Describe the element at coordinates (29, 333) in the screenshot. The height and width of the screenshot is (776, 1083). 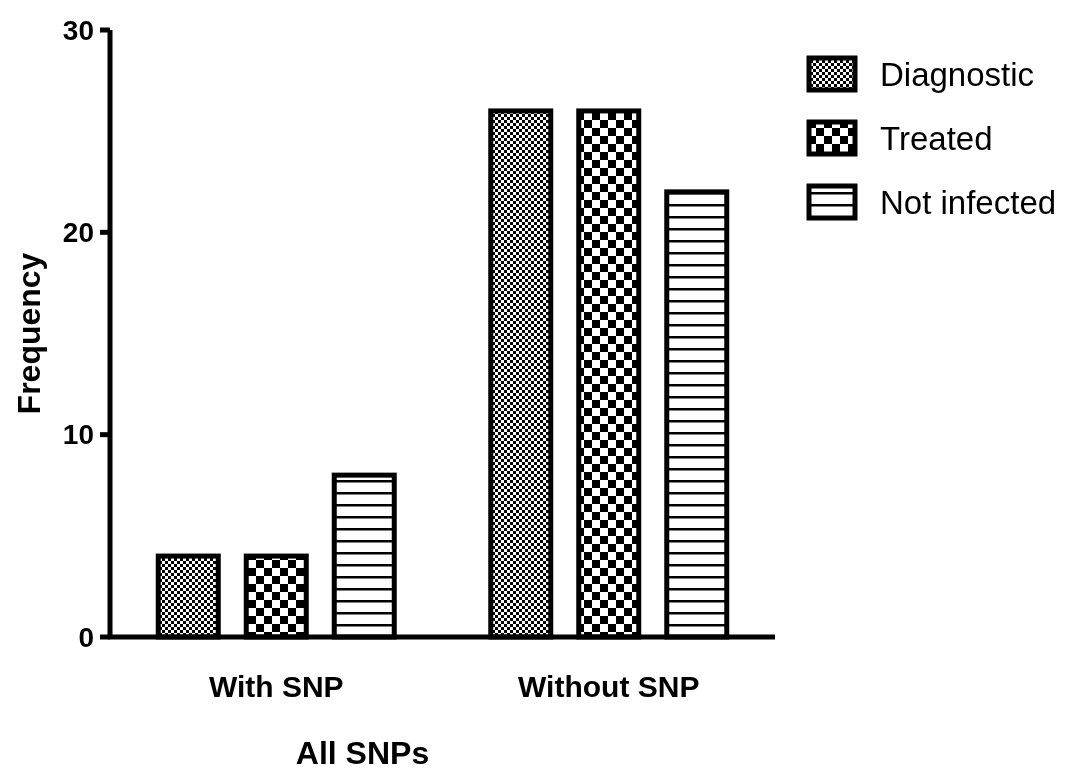
I see `y-axis-title: Frequency` at that location.